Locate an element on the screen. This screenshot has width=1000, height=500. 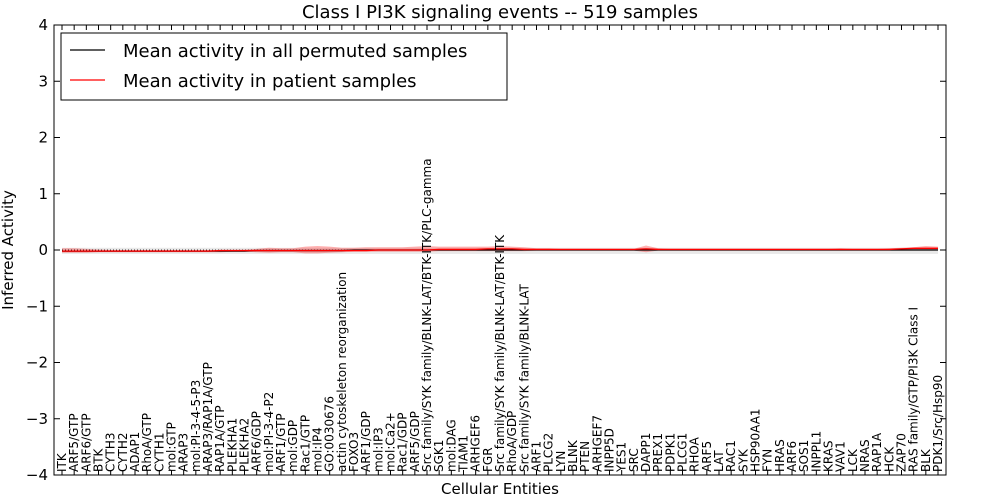
x-tick-label: SGK1 is located at coordinates (439, 456).